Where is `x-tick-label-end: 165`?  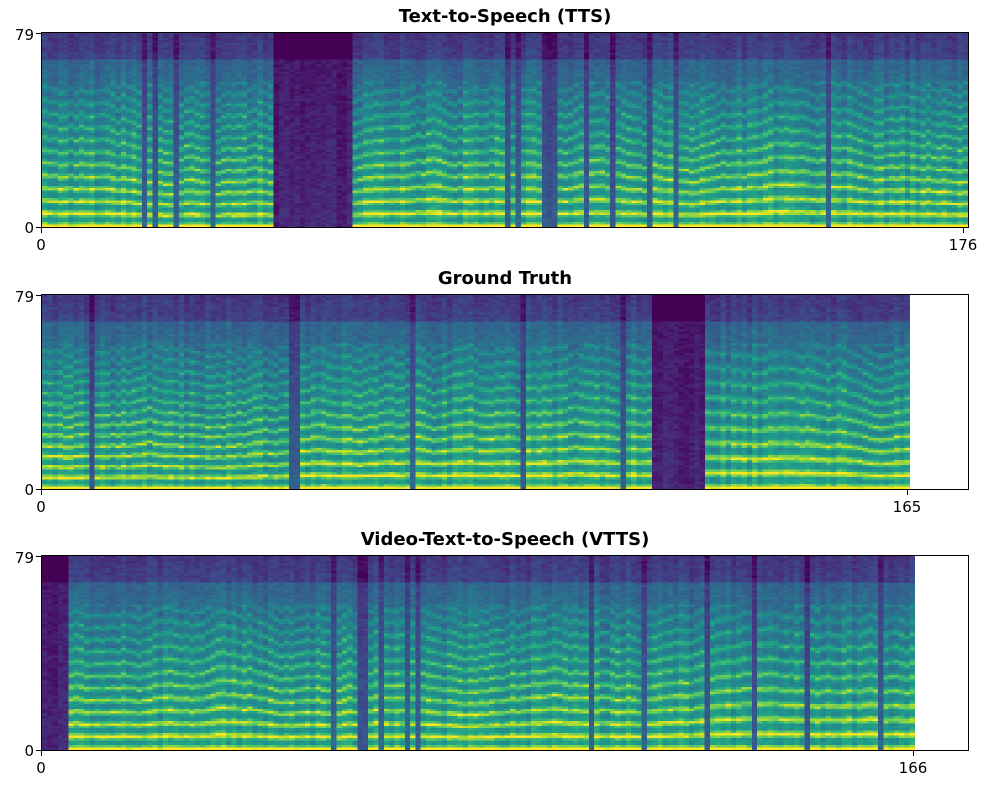
x-tick-label-end: 165 is located at coordinates (907, 507).